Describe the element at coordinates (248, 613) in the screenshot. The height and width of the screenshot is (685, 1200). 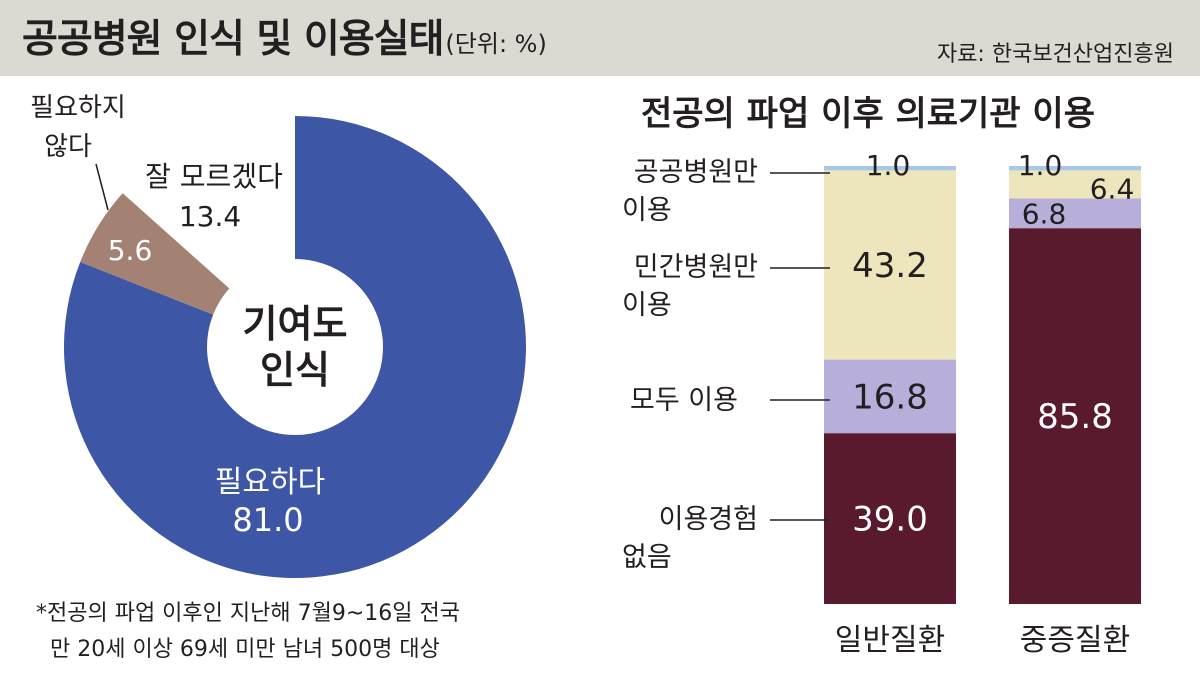
I see `note-line-1: *전공의 파업 이후인 지난해 7월9~16일 전국` at that location.